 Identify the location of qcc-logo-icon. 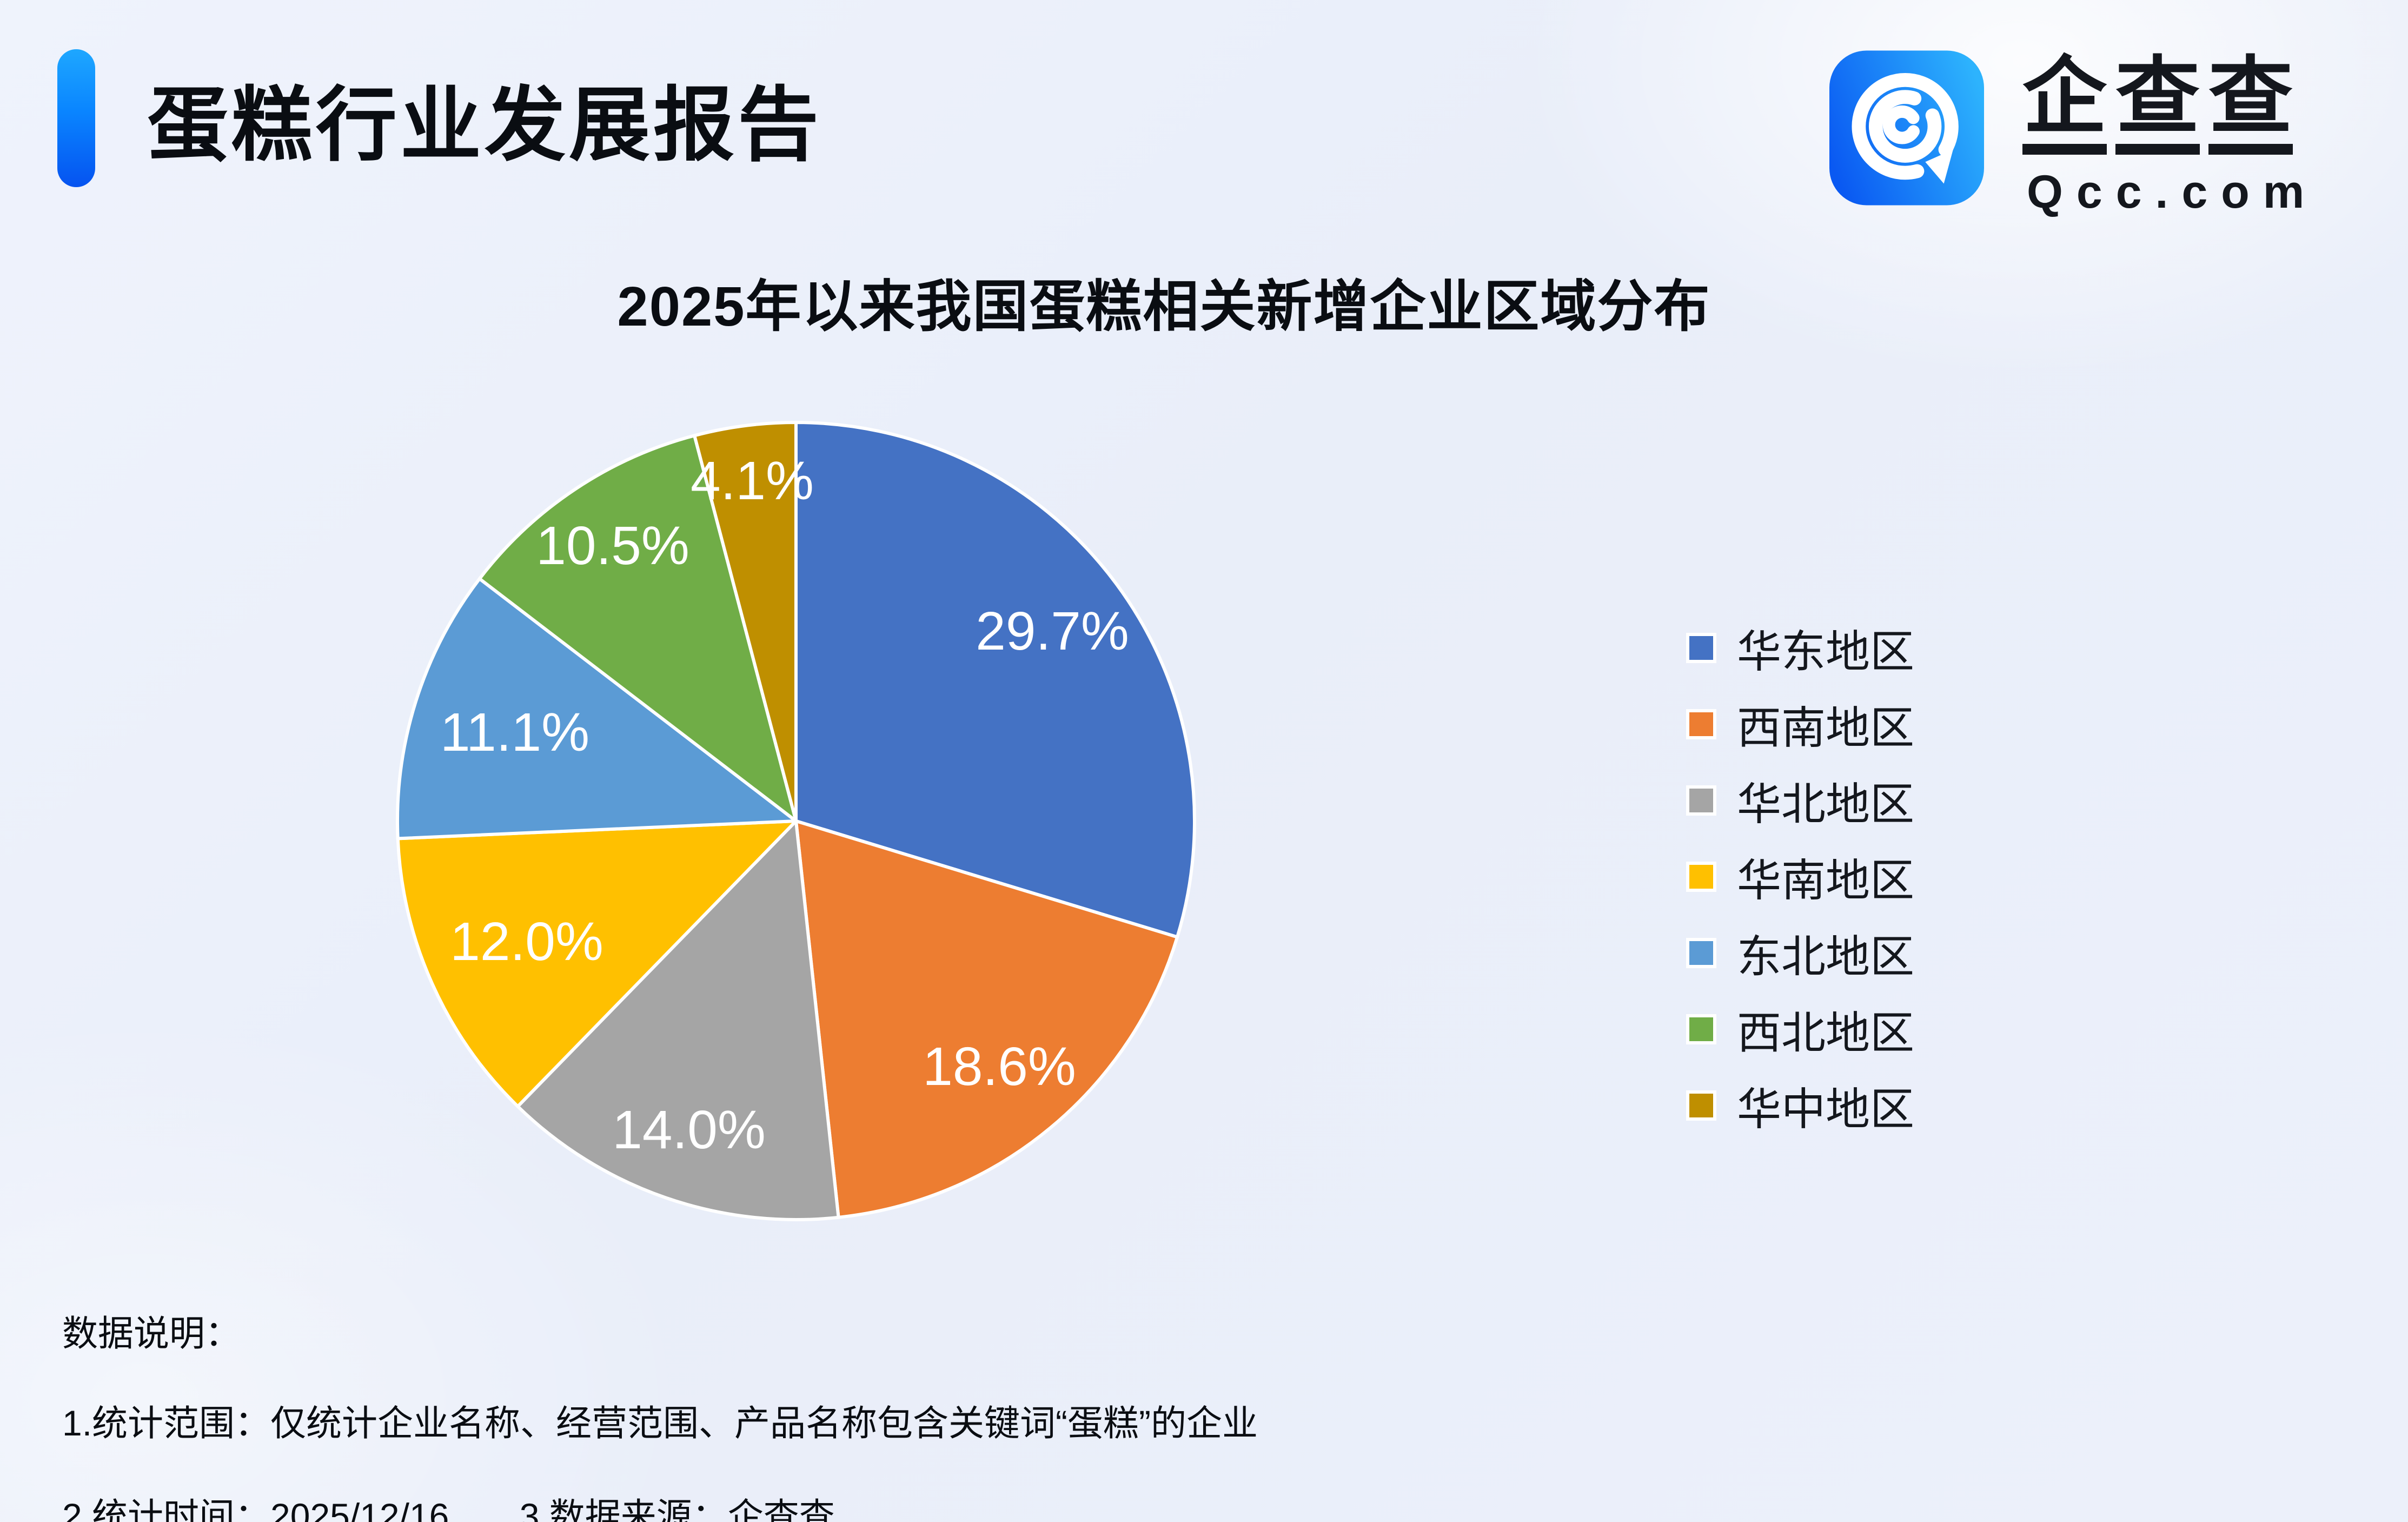
(1907, 128).